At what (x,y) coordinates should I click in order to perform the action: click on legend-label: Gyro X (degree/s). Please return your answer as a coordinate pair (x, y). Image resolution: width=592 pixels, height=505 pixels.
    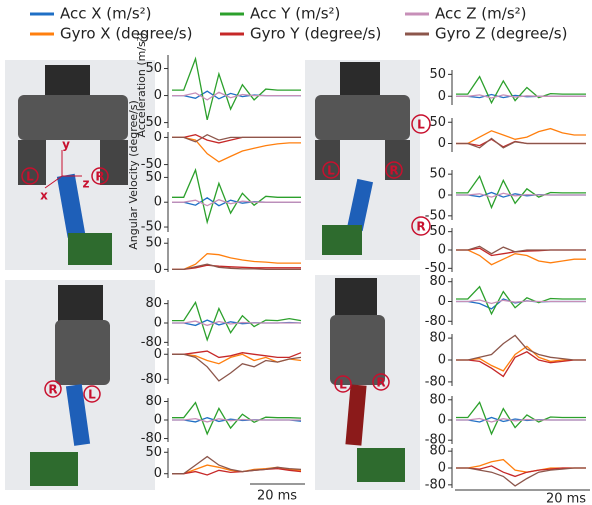
    Looking at the image, I should click on (126, 34).